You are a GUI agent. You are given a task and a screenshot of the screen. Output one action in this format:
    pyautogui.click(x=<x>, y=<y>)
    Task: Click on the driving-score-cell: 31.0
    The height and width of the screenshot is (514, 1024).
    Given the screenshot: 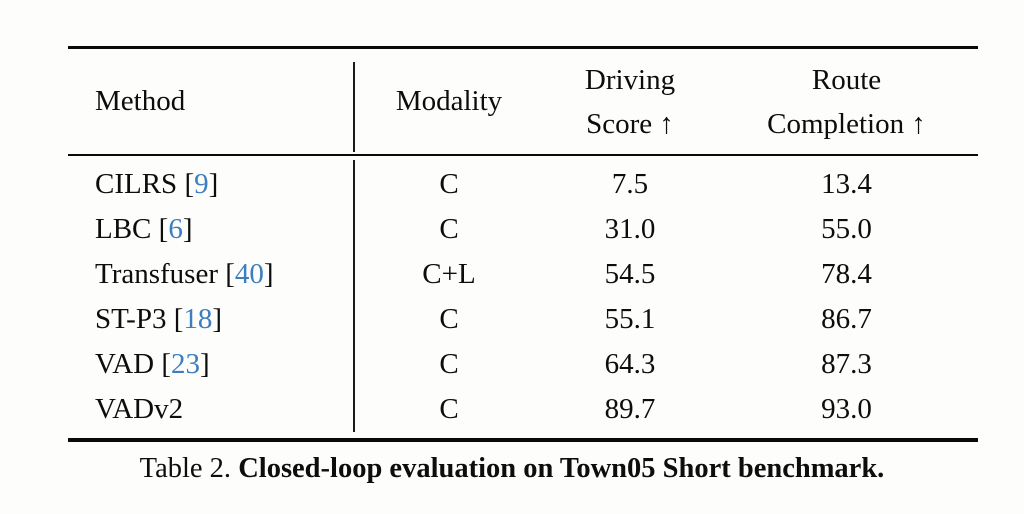 What is the action you would take?
    pyautogui.click(x=630, y=229)
    